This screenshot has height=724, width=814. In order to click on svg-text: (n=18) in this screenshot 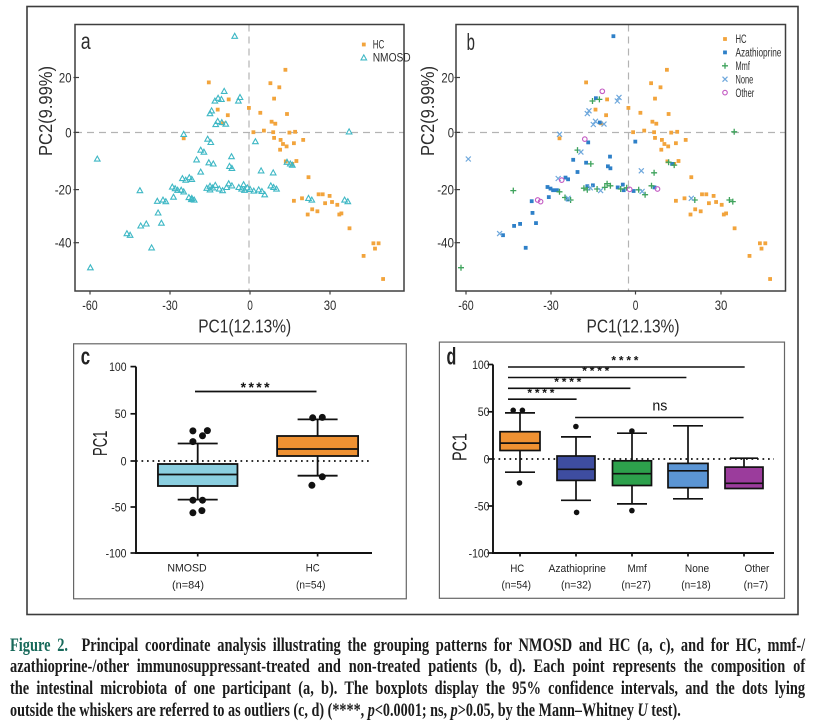, I will do `click(696, 586)`.